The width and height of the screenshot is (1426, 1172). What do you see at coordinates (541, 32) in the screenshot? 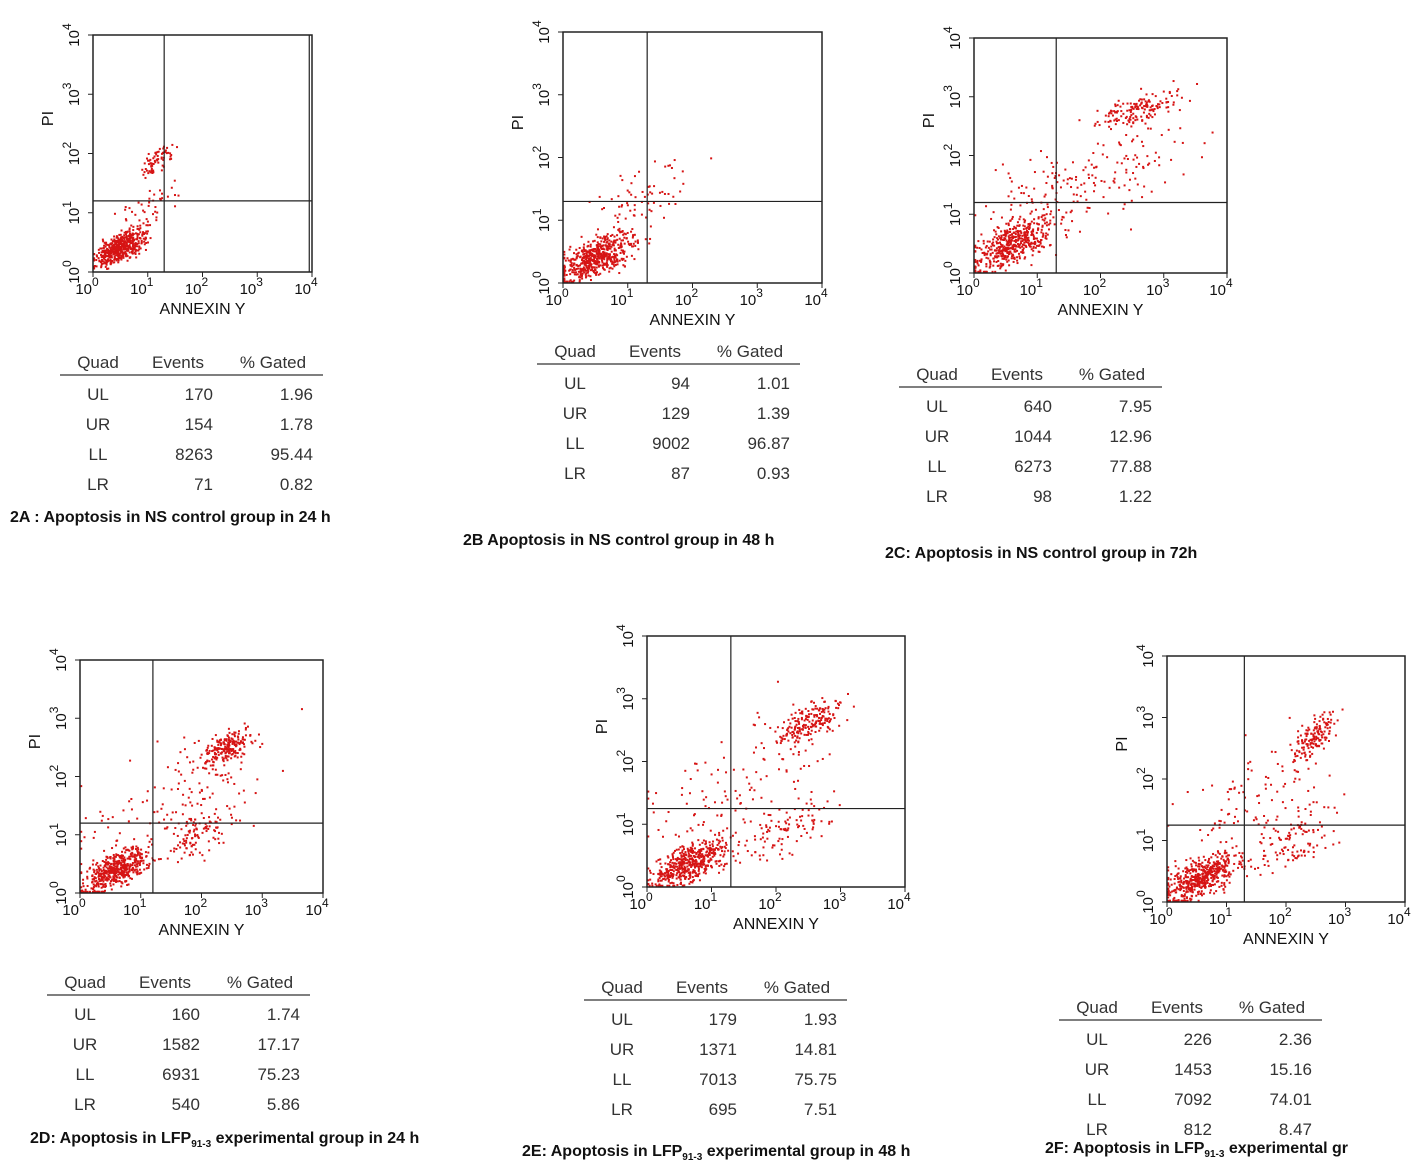
I see `y-tick-label: 10⁴` at bounding box center [541, 32].